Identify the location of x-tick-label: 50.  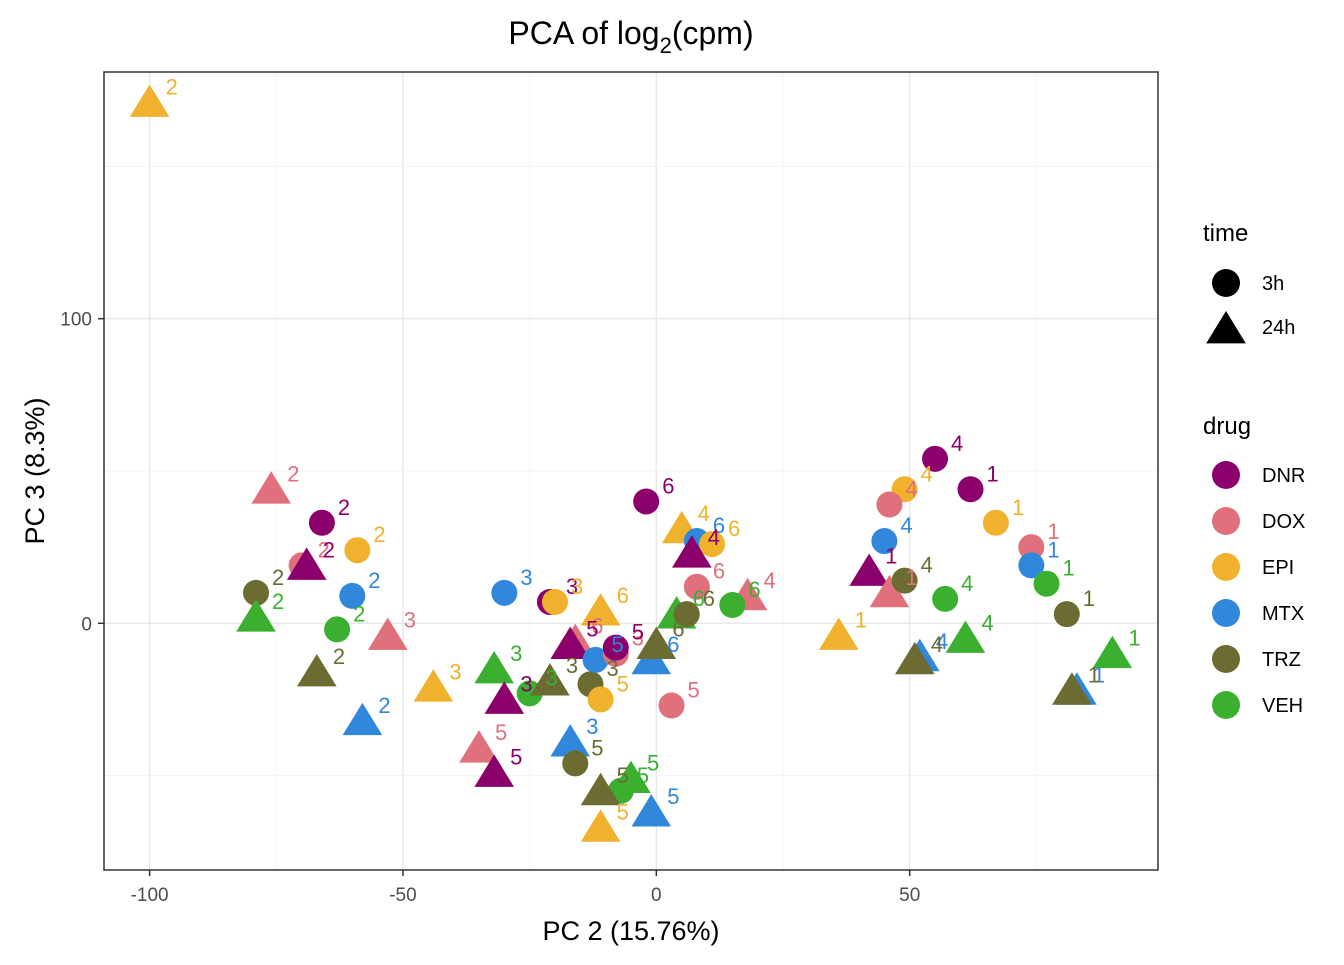
(909, 895).